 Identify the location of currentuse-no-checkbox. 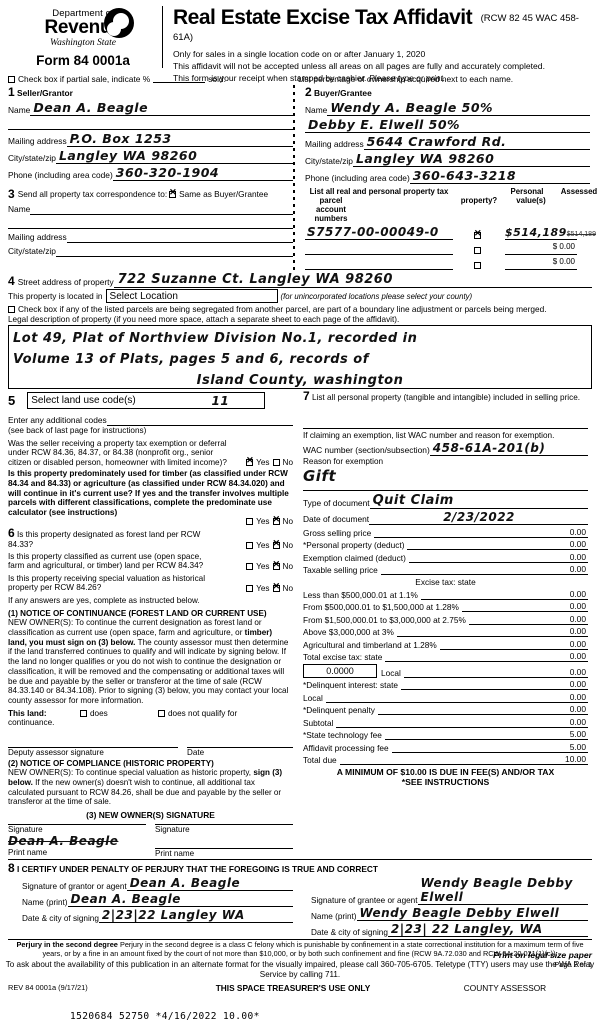
(276, 565).